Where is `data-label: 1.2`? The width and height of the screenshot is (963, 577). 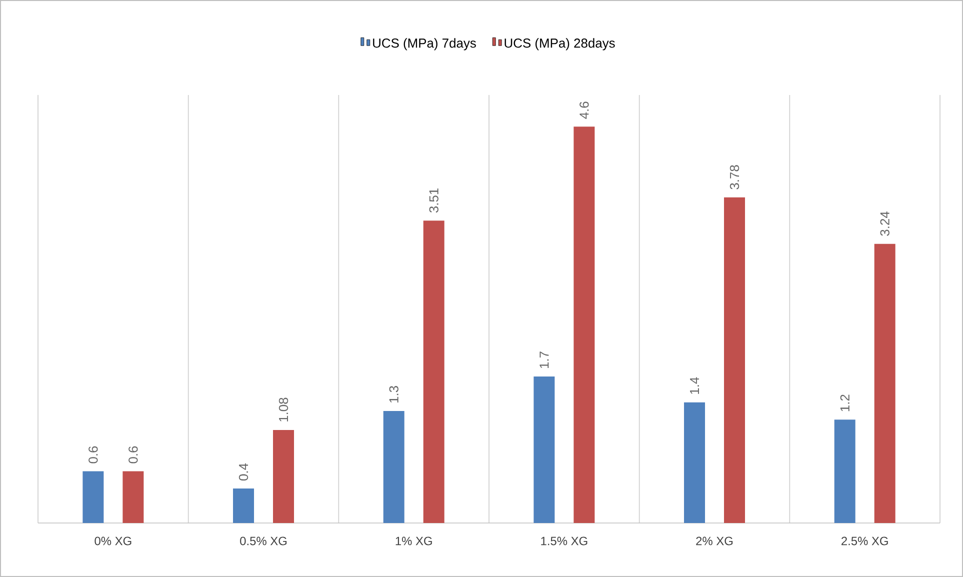 data-label: 1.2 is located at coordinates (845, 403).